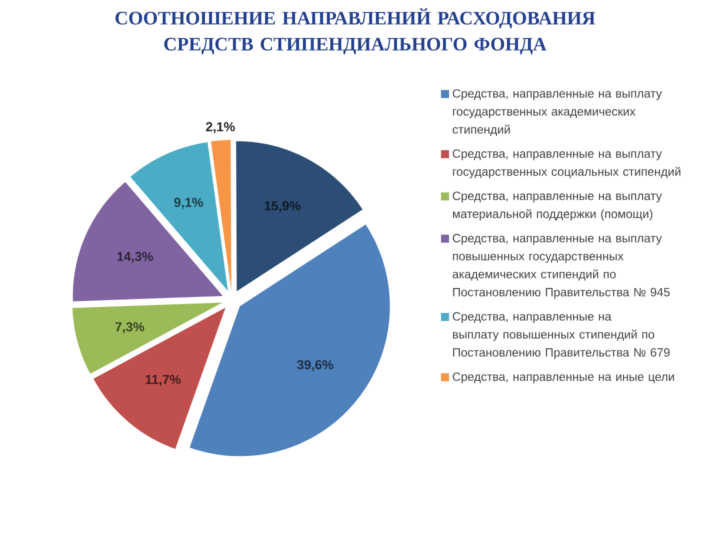 The image size is (720, 540). I want to click on data-label: 2,1%, so click(220, 128).